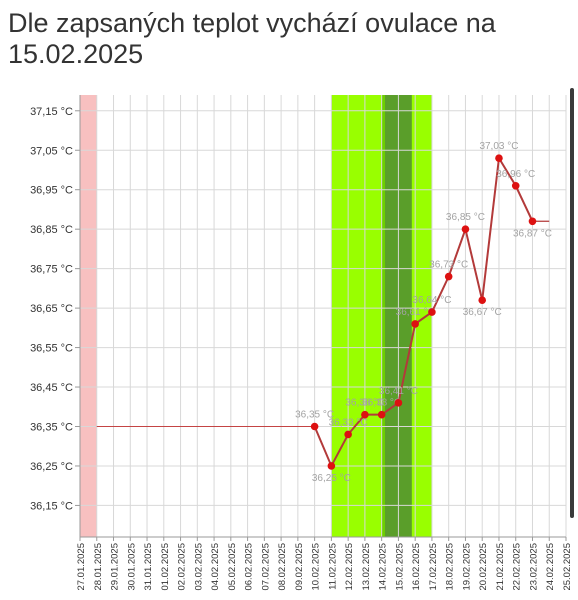 This screenshot has width=578, height=600. Describe the element at coordinates (349, 567) in the screenshot. I see `x-tick-label: 12.02.2025` at that location.